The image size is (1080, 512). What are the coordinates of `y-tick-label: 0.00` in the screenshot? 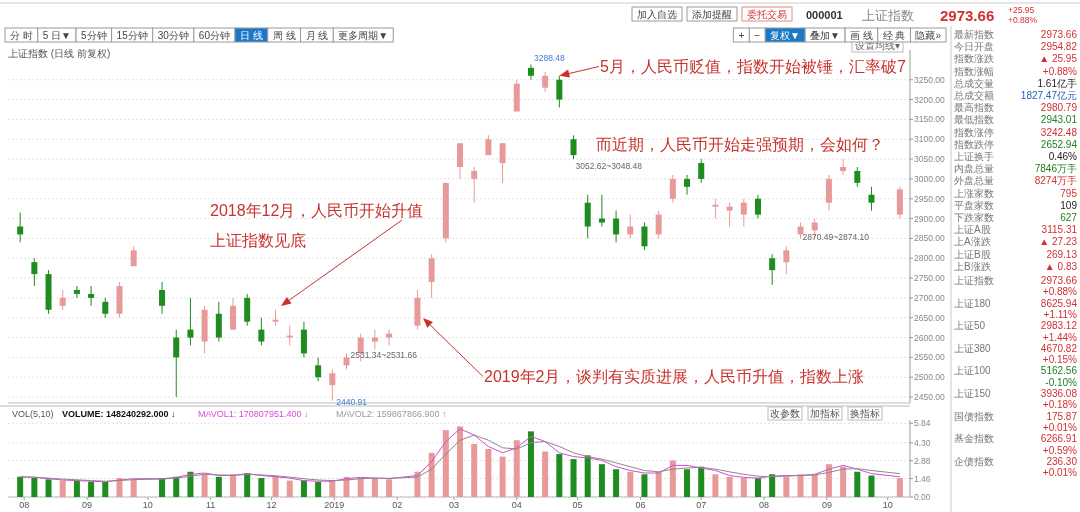 It's located at (922, 497).